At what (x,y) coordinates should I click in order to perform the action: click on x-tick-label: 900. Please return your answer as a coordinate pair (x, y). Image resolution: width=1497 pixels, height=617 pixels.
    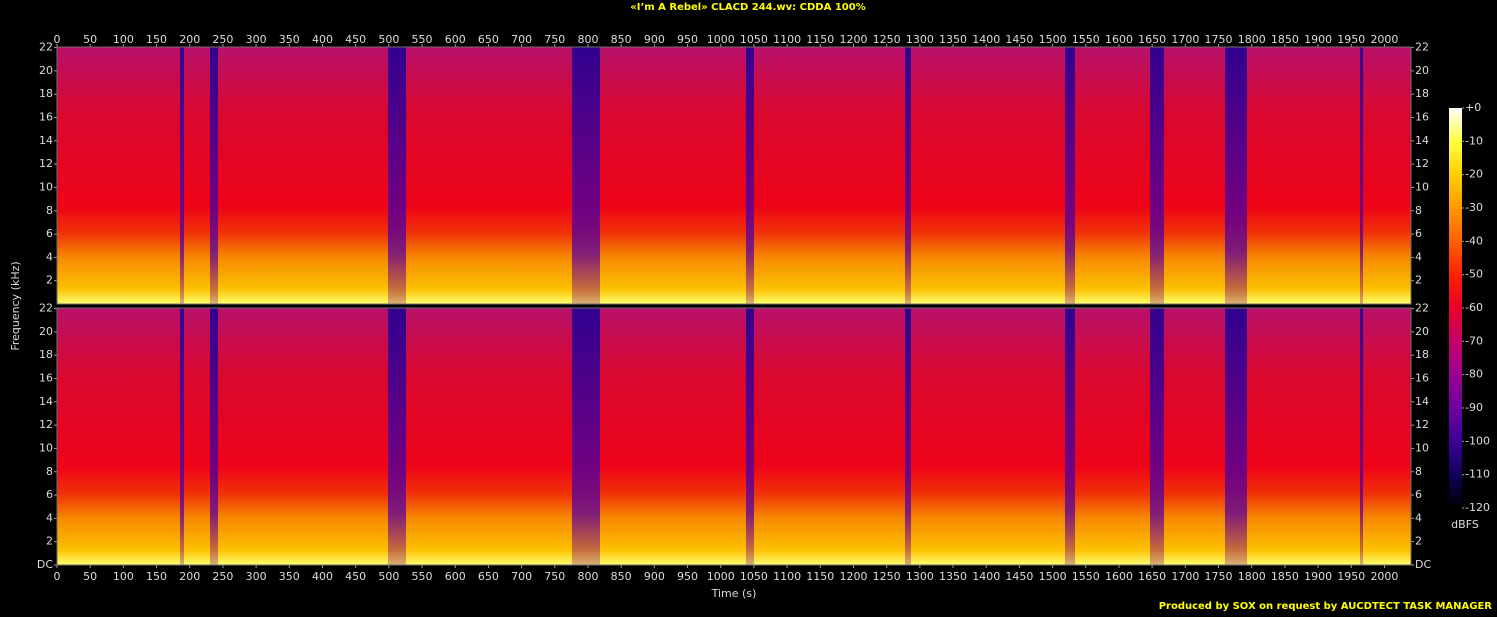
    Looking at the image, I should click on (654, 576).